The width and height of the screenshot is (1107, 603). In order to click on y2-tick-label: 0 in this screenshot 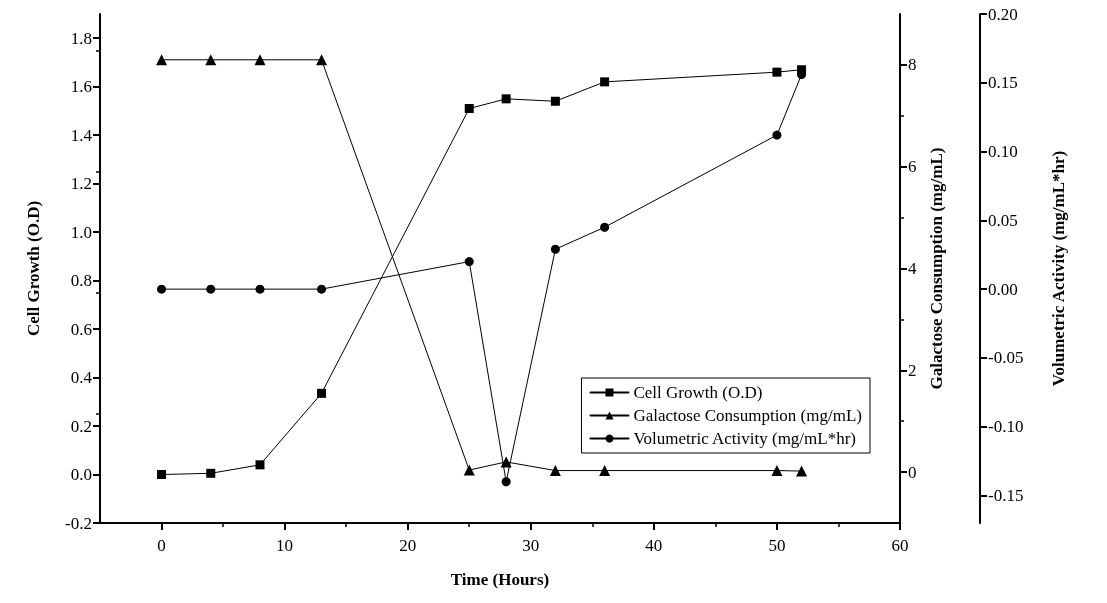, I will do `click(912, 472)`.